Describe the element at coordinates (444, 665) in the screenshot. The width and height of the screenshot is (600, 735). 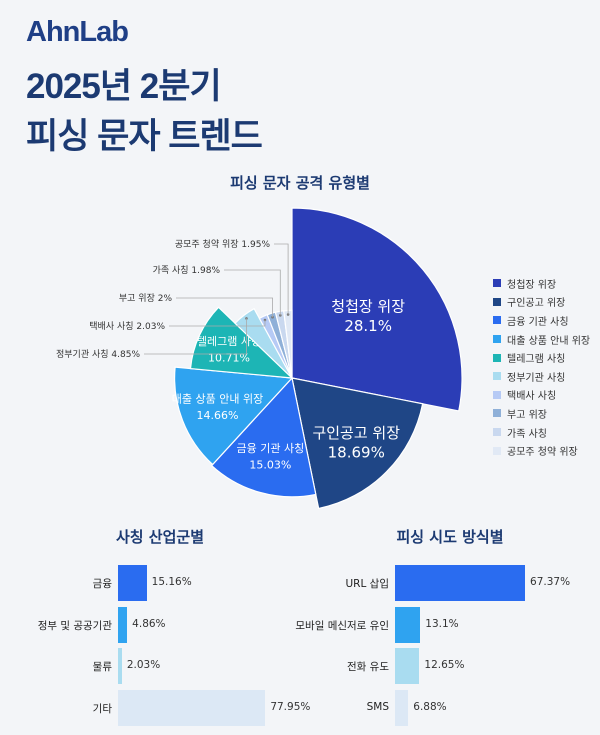
I see `bar-value-label: 12.65%` at that location.